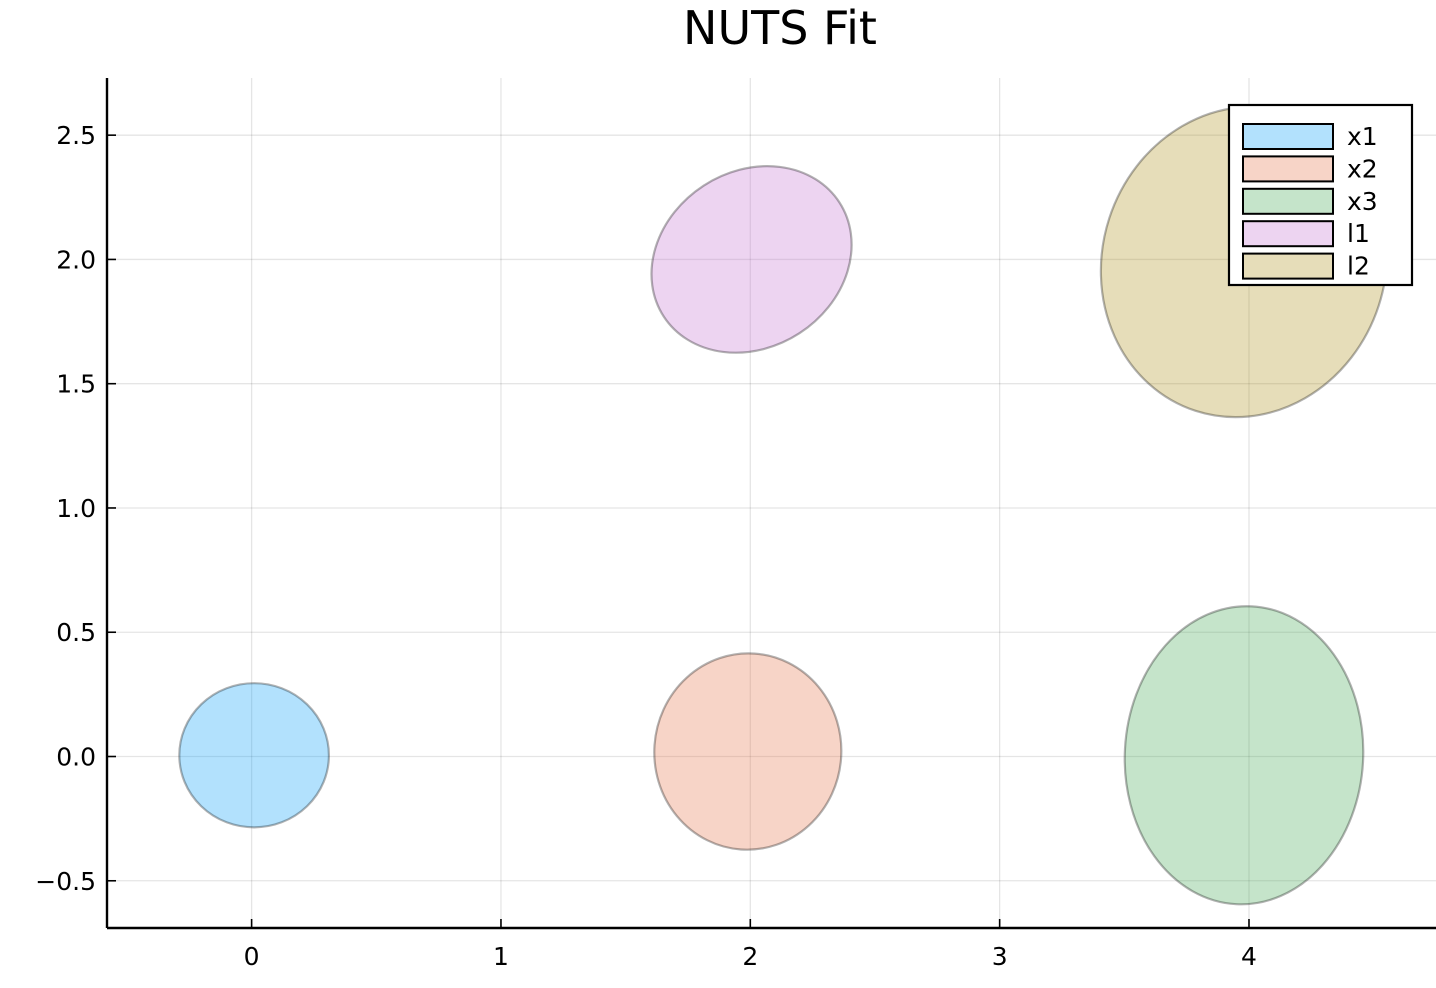  Describe the element at coordinates (1358, 266) in the screenshot. I see `legend-label-l2: l2` at that location.